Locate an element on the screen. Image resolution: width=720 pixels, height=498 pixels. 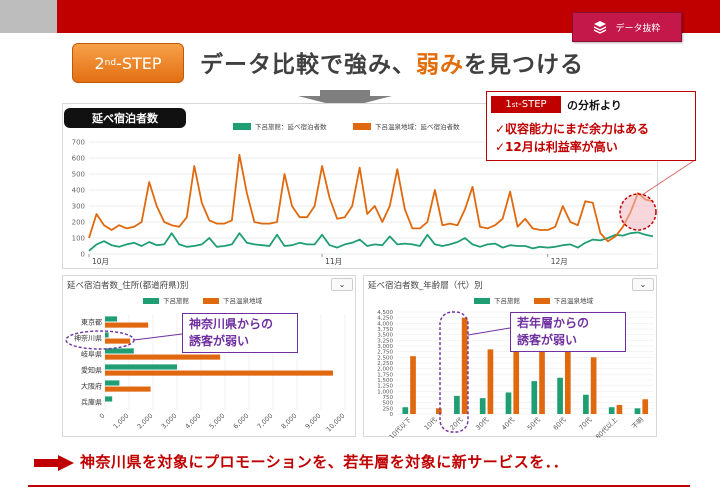
x-tick-label: 9,000 is located at coordinates (313, 421).